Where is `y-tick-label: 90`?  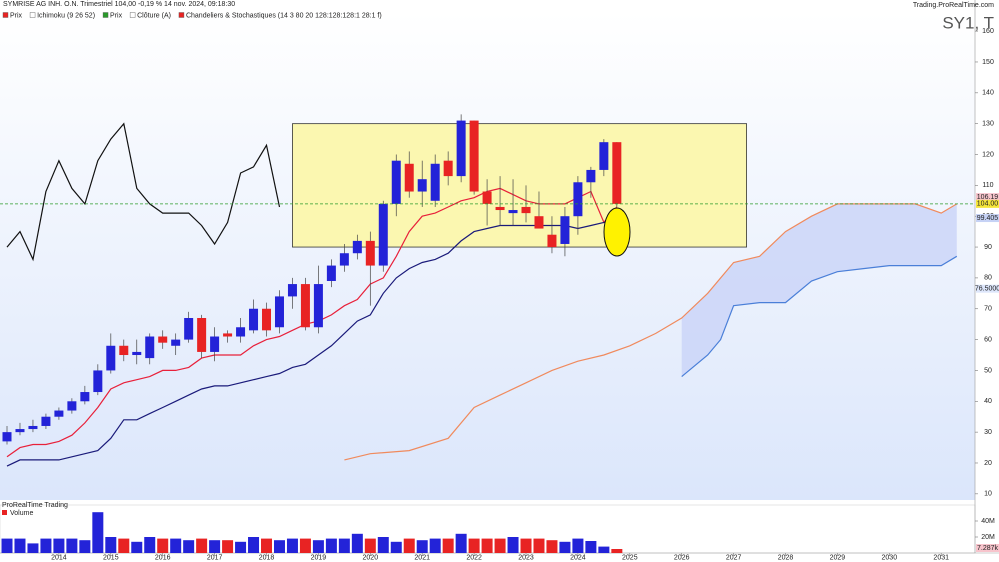 y-tick-label: 90 is located at coordinates (988, 247).